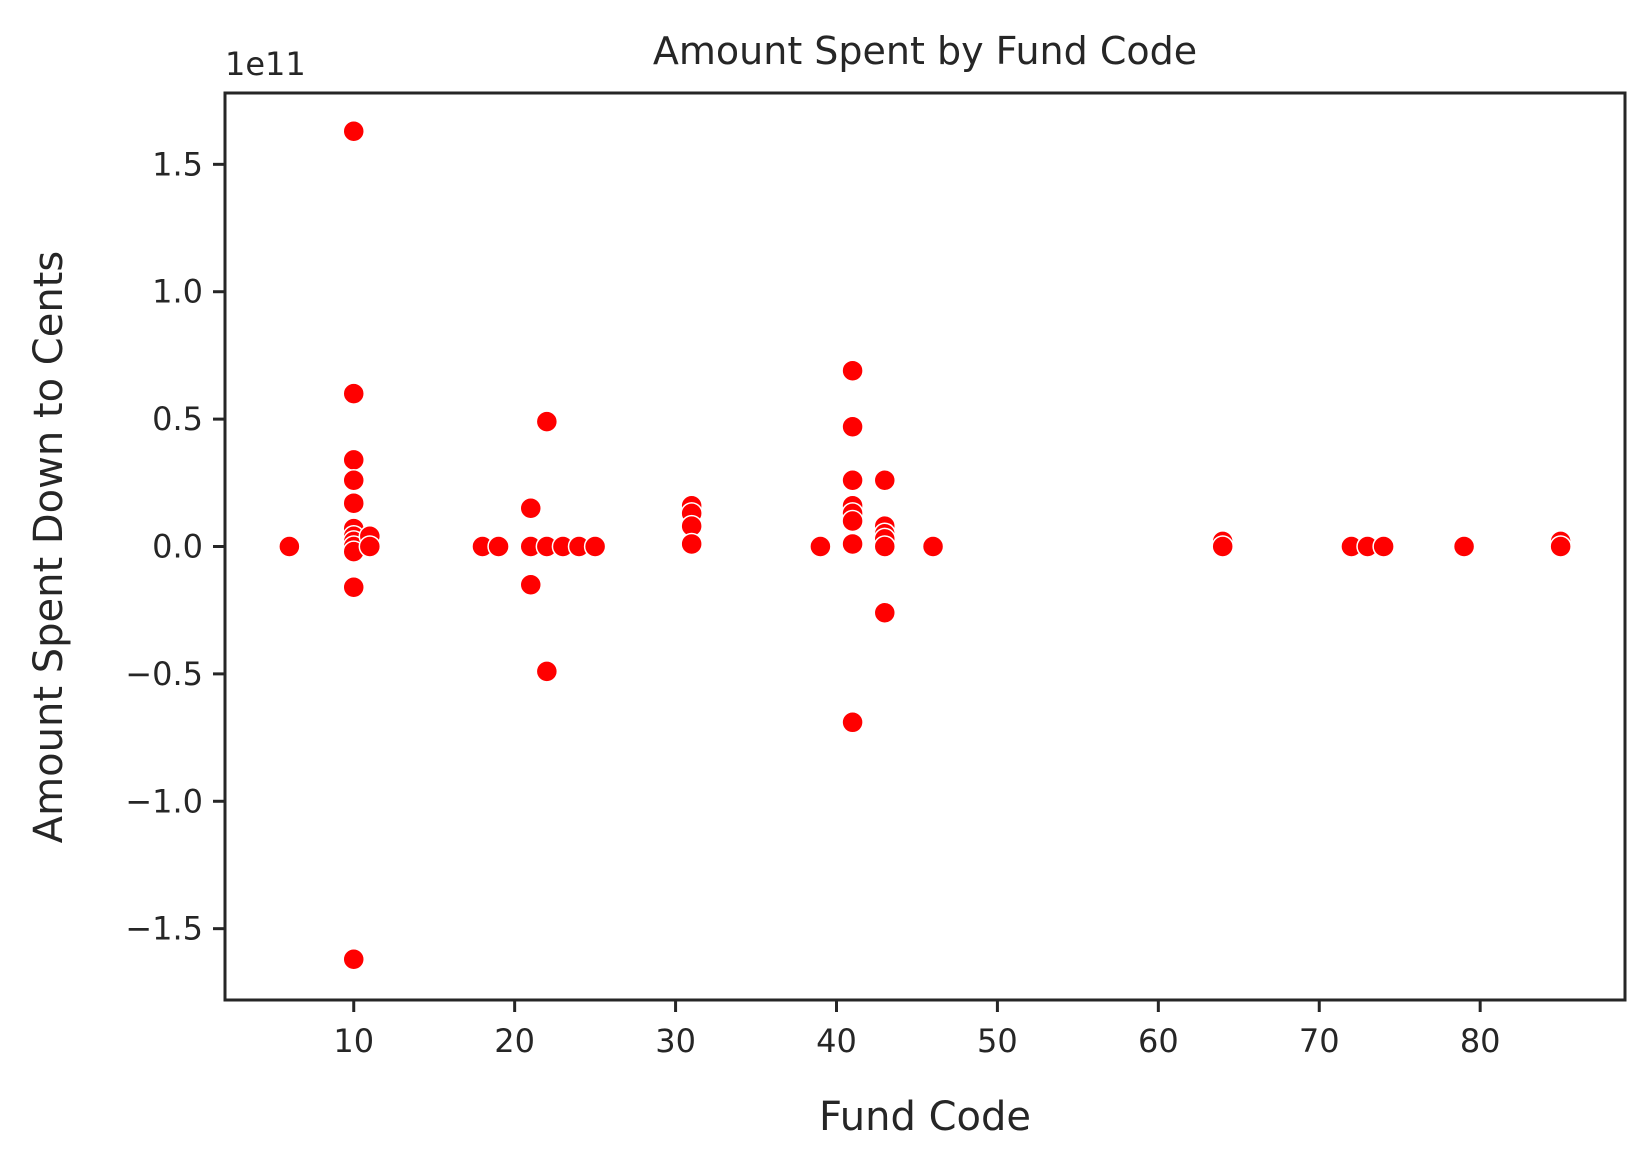  Describe the element at coordinates (997, 1041) in the screenshot. I see `x-tick-label: 50` at that location.